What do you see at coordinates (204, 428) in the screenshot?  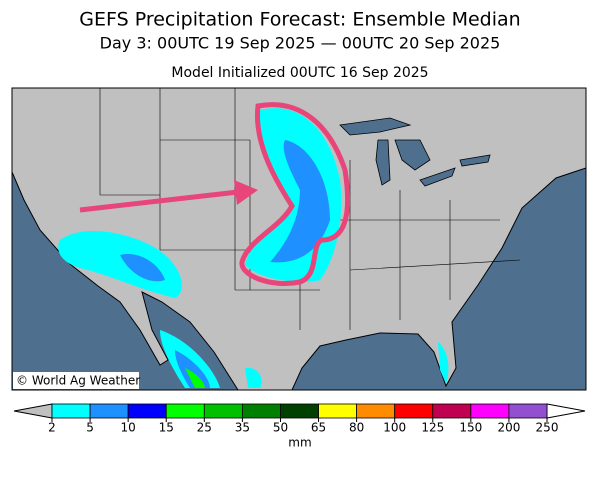 I see `colorbar-tick-label: 25` at bounding box center [204, 428].